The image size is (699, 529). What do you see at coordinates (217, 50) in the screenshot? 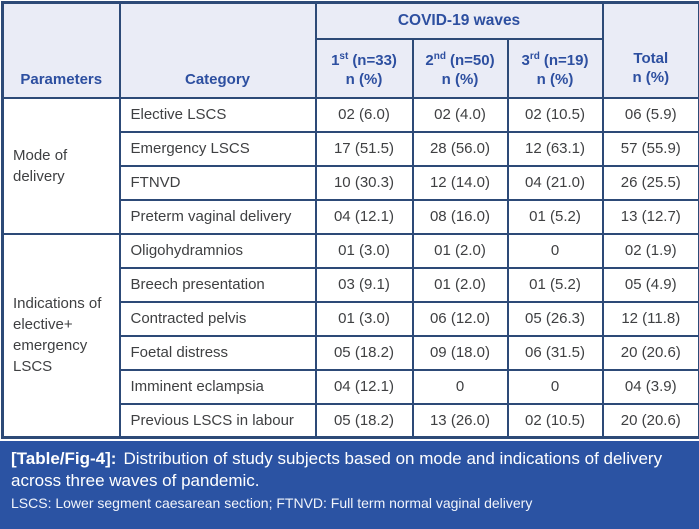
I see `column-header-category: Category` at bounding box center [217, 50].